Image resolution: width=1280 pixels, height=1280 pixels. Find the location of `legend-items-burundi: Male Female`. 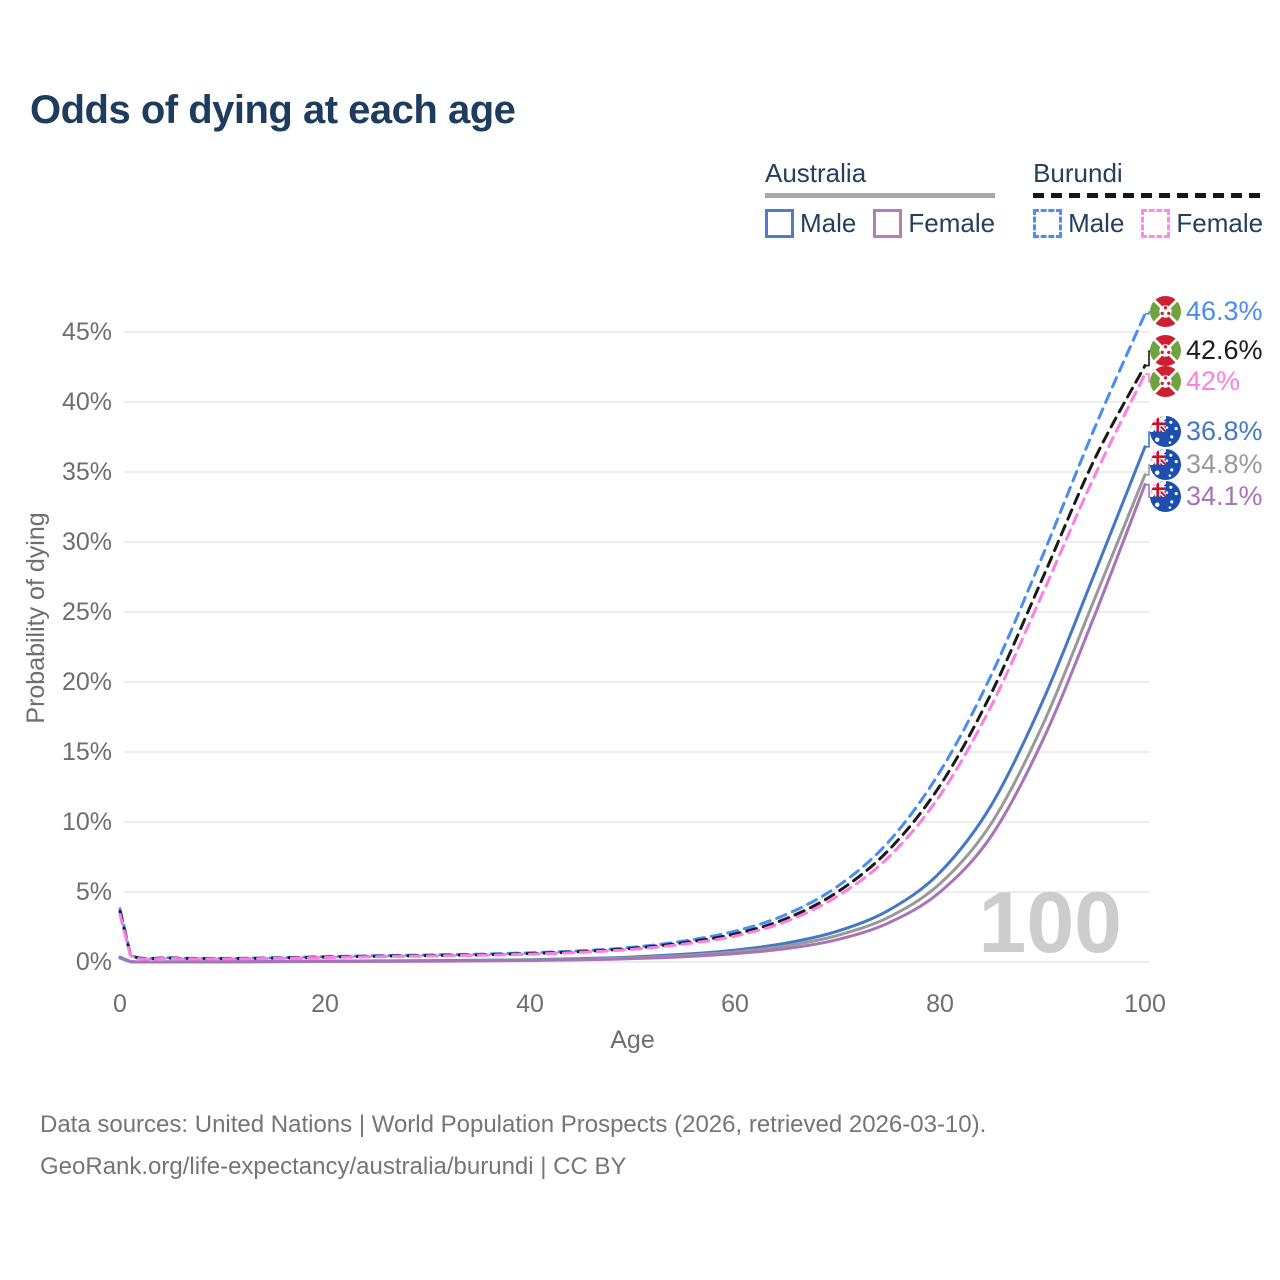

legend-items-burundi: Male Female is located at coordinates (1148, 223).